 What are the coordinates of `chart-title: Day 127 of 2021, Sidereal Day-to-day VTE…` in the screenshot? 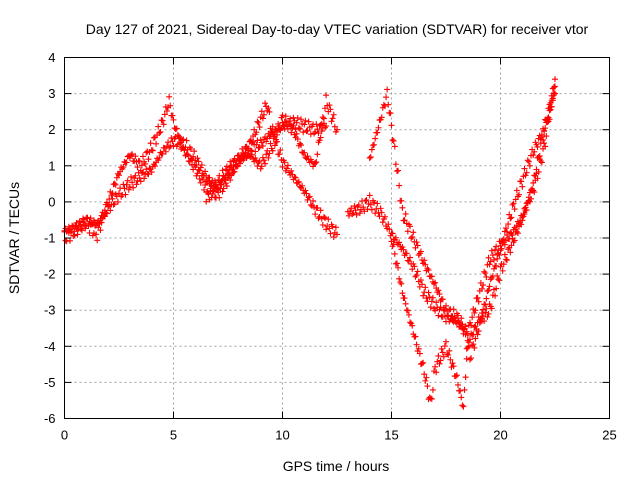 It's located at (337, 29).